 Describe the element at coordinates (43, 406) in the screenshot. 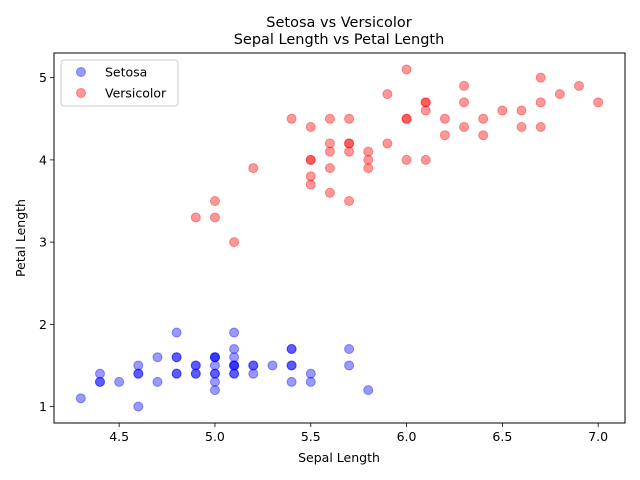

I see `y-tick-label-0: 1` at that location.